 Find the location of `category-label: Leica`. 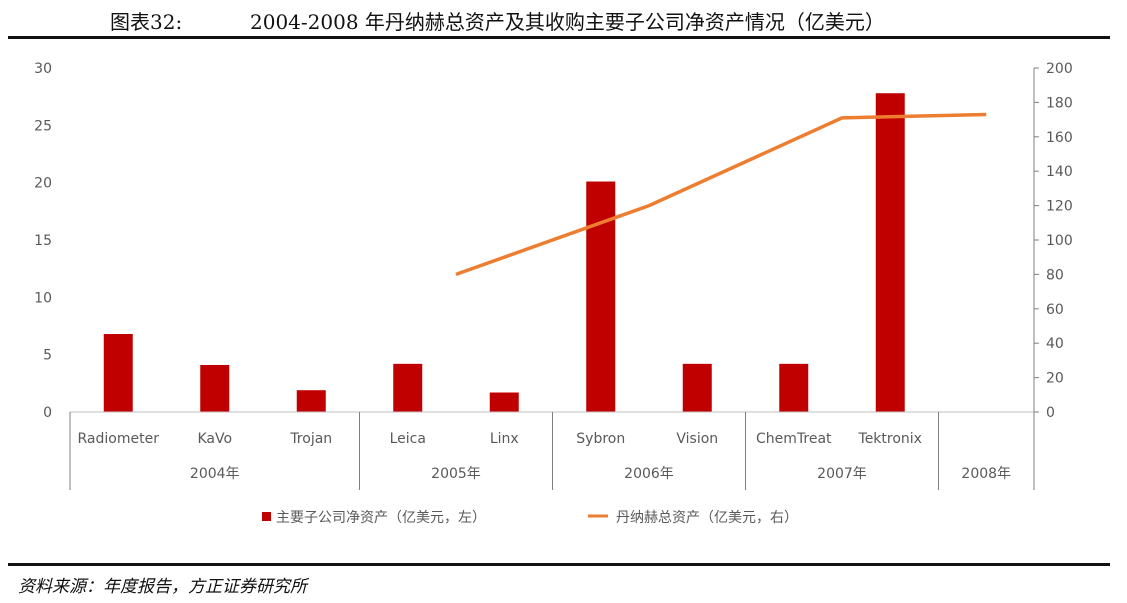

category-label: Leica is located at coordinates (408, 439).